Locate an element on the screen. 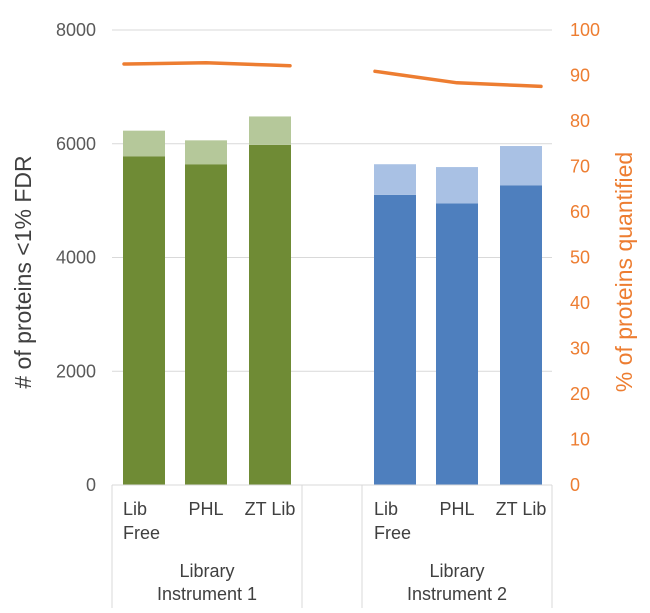 The image size is (650, 613). y-axis-label-right: % of proteins quantified is located at coordinates (624, 272).